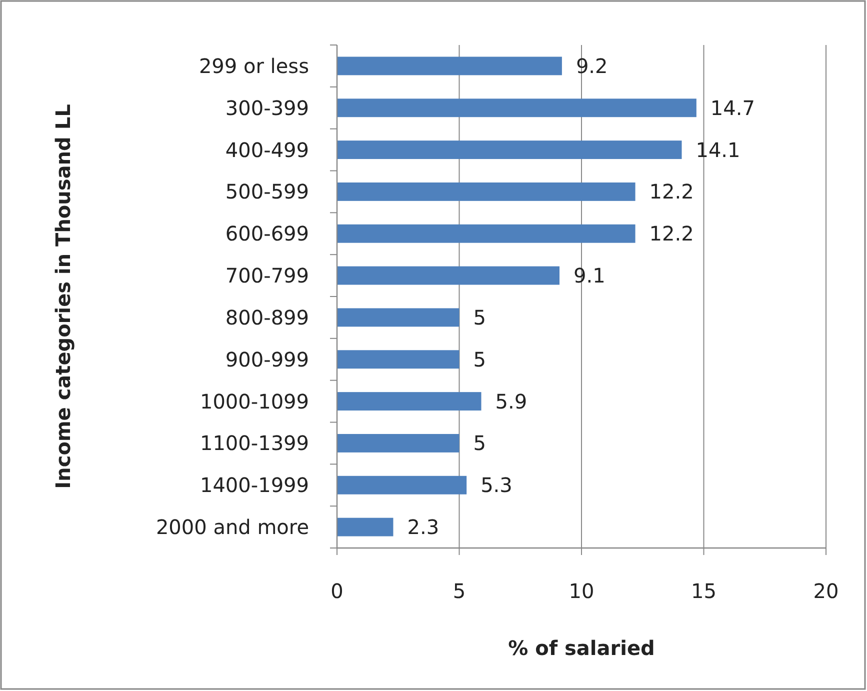  What do you see at coordinates (581, 591) in the screenshot?
I see `x-tick-label: 10` at bounding box center [581, 591].